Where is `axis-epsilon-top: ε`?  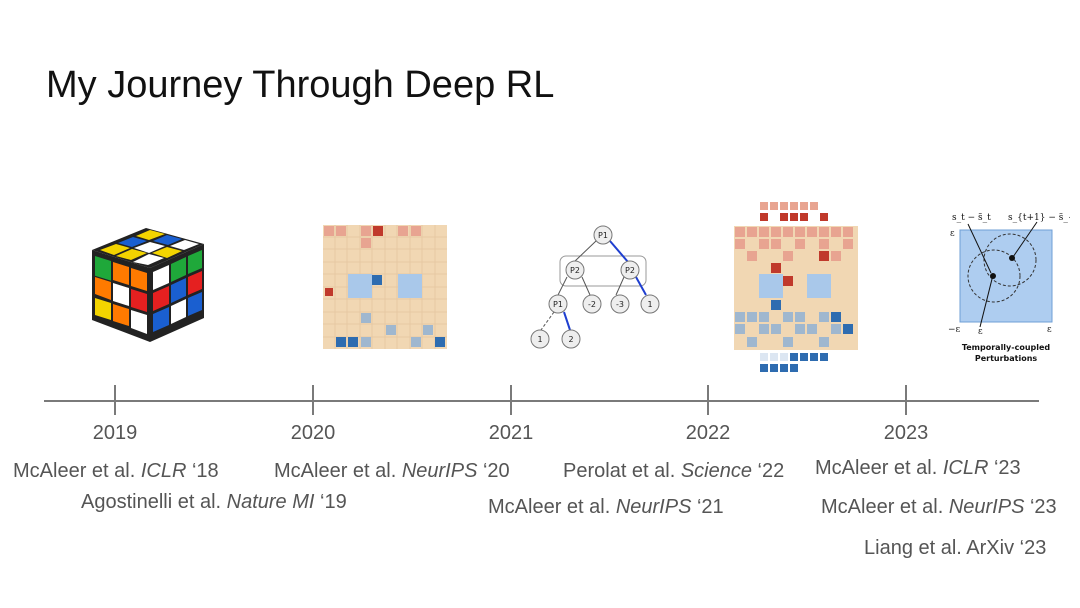 axis-epsilon-top: ε is located at coordinates (952, 234).